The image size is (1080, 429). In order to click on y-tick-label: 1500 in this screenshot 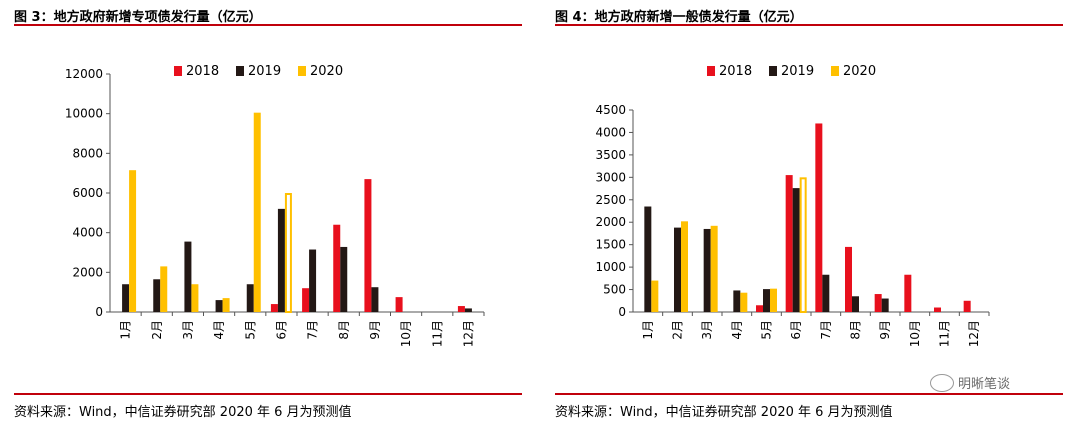, I will do `click(610, 245)`.